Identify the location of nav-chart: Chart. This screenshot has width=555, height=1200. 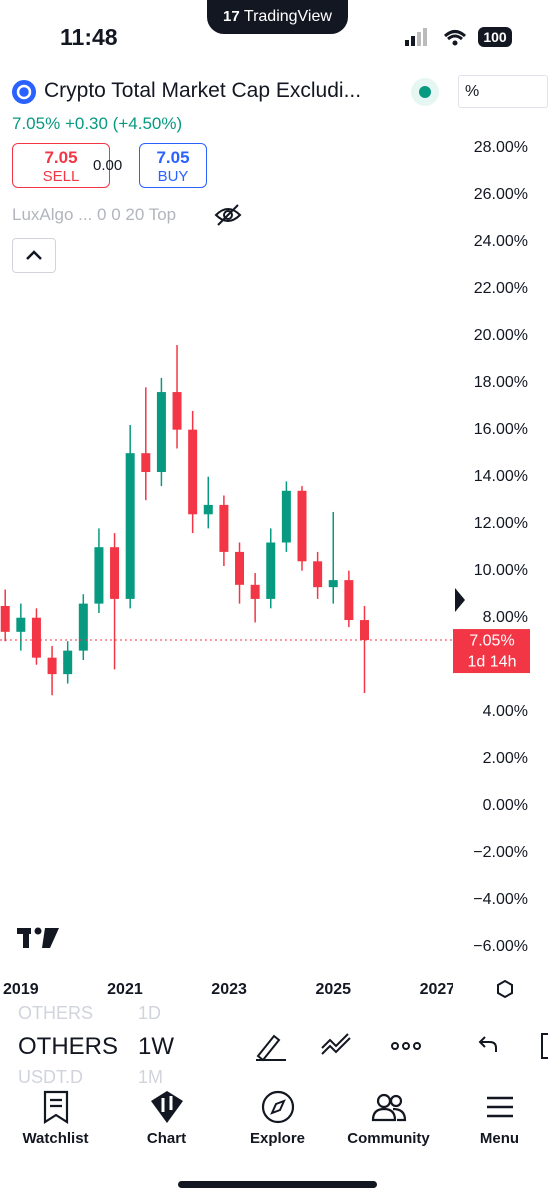
(166, 1118).